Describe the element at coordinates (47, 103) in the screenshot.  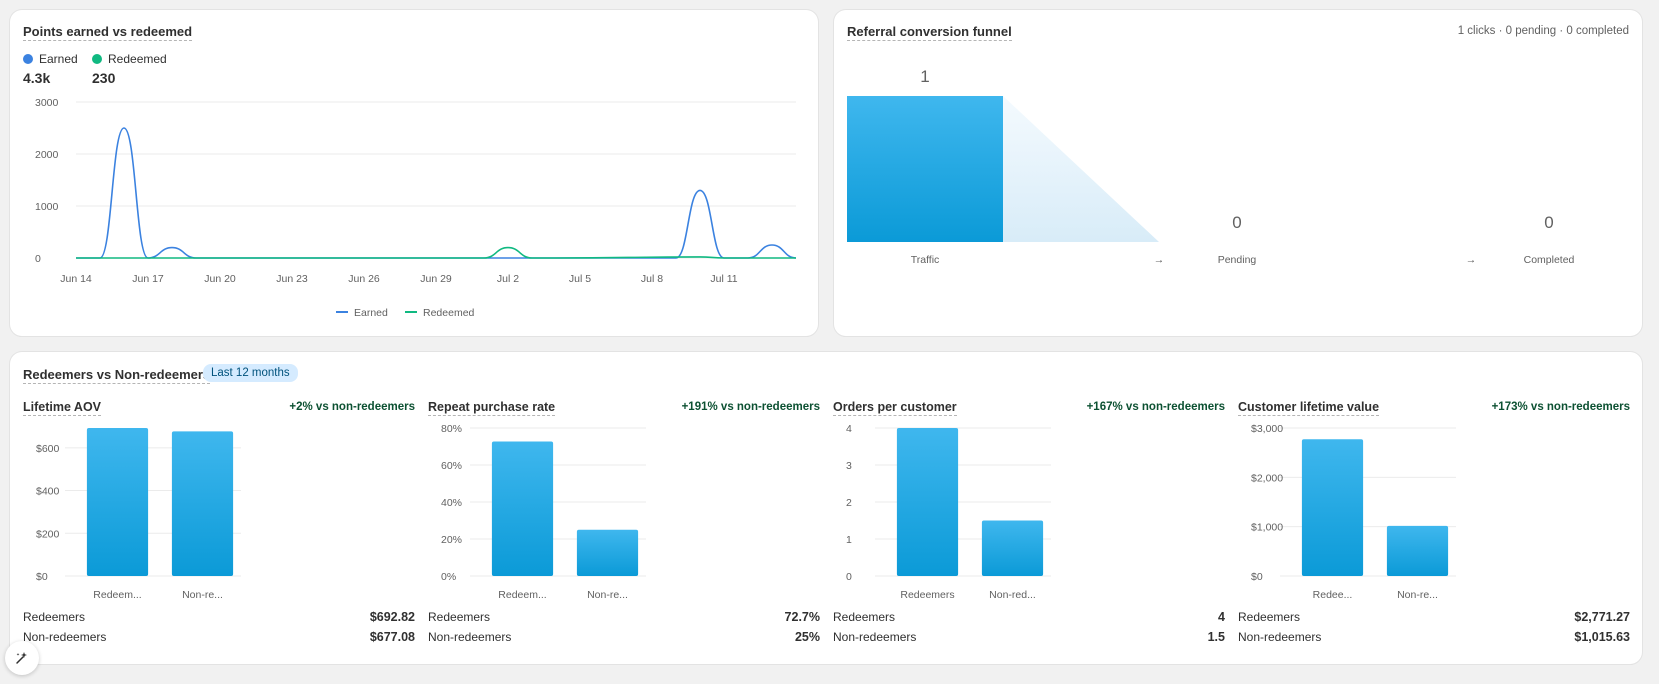
I see `y-tick-label: 3000` at that location.